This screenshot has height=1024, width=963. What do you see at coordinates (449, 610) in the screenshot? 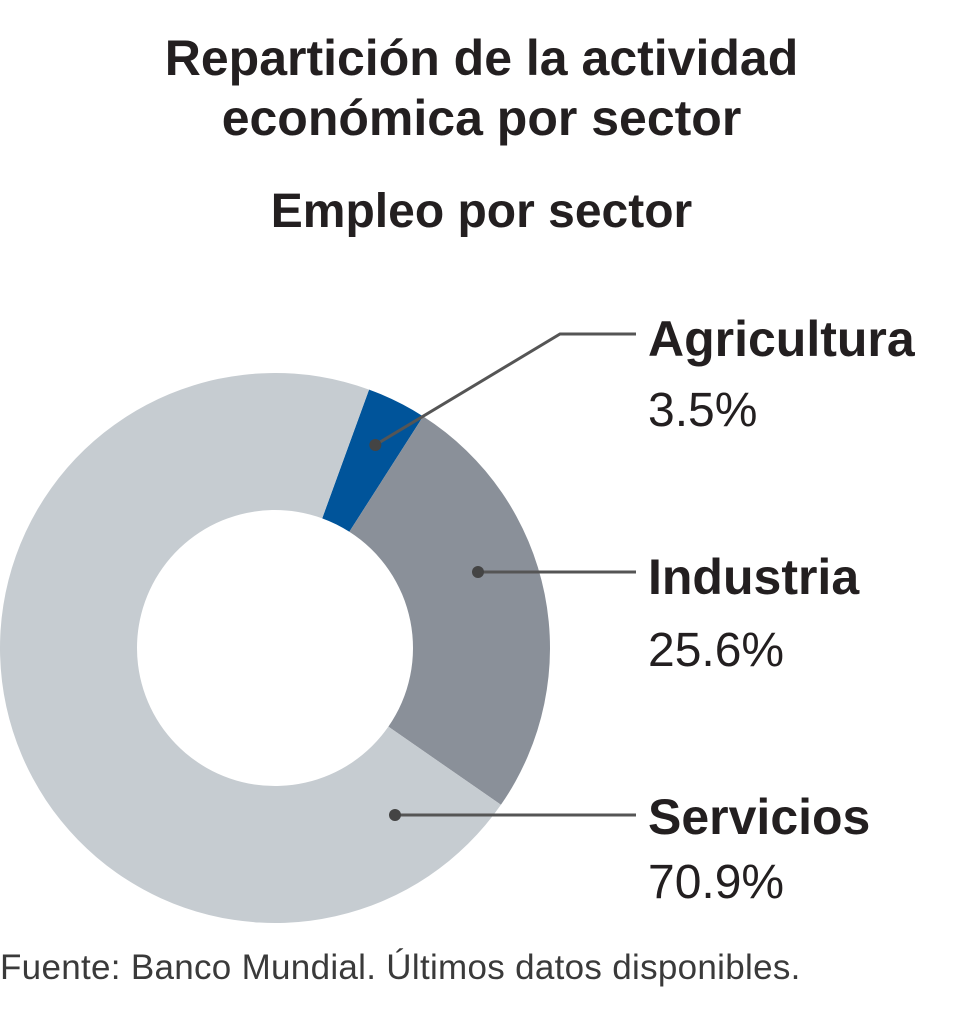
I see `slice-industria` at bounding box center [449, 610].